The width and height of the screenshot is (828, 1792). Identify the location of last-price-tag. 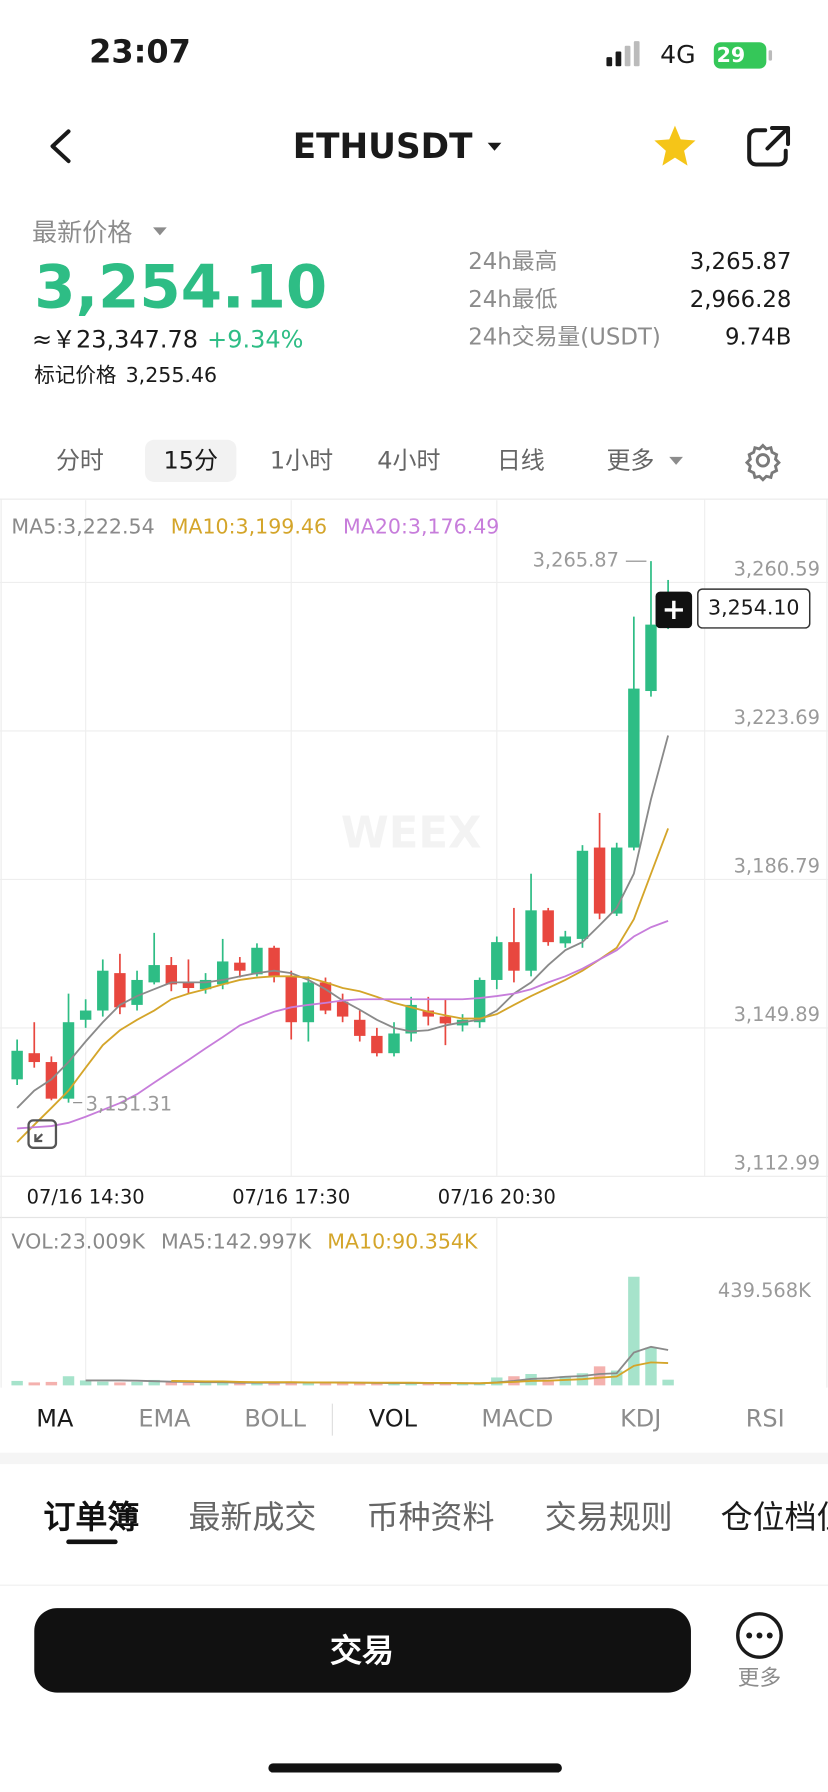
(754, 608).